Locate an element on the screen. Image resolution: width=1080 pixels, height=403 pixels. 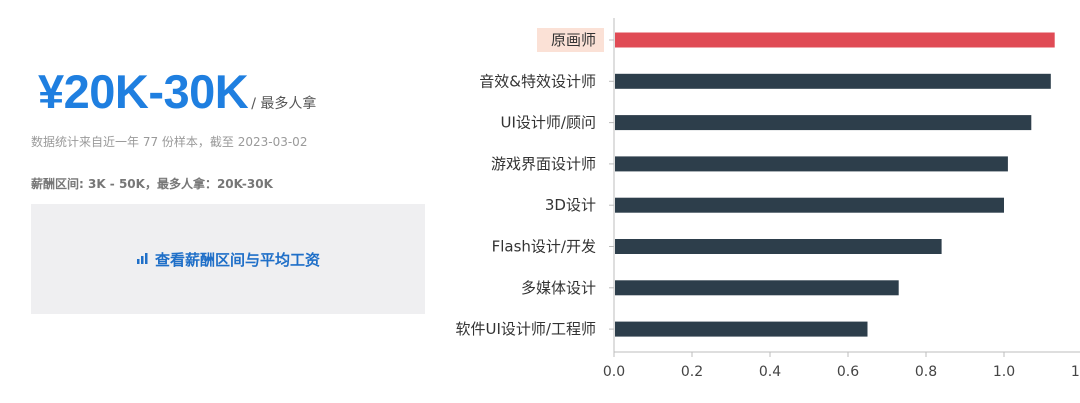
highlight-label-bg is located at coordinates (570, 40).